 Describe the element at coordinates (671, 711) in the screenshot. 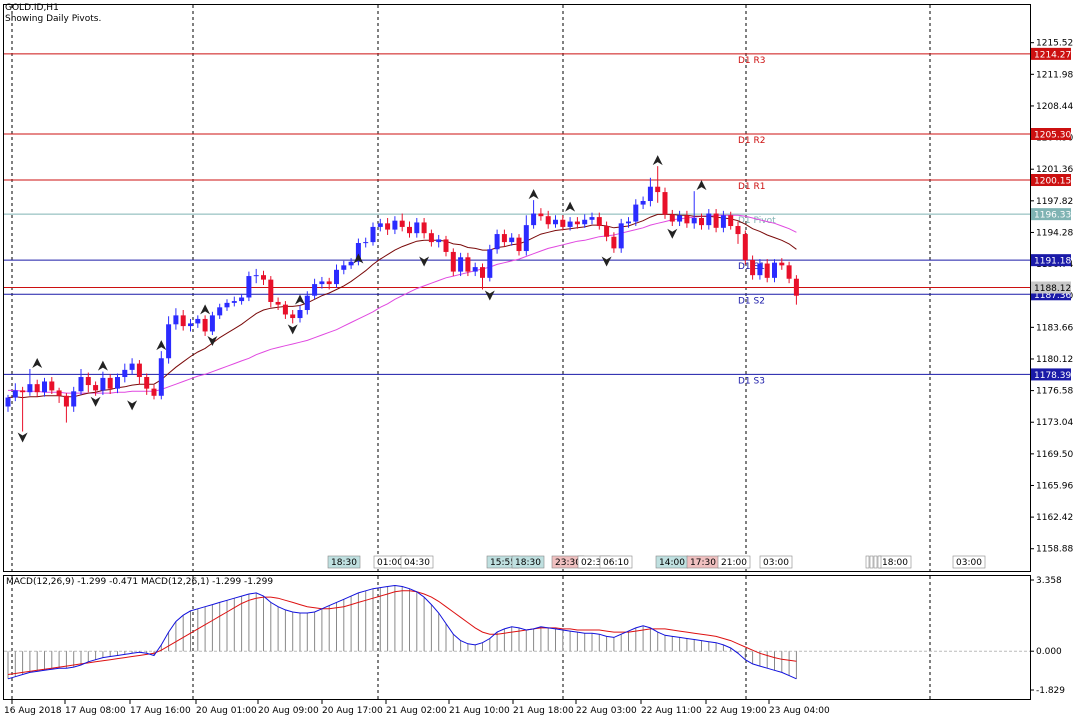

I see `x-tick-label: 22 Aug 11:00` at that location.